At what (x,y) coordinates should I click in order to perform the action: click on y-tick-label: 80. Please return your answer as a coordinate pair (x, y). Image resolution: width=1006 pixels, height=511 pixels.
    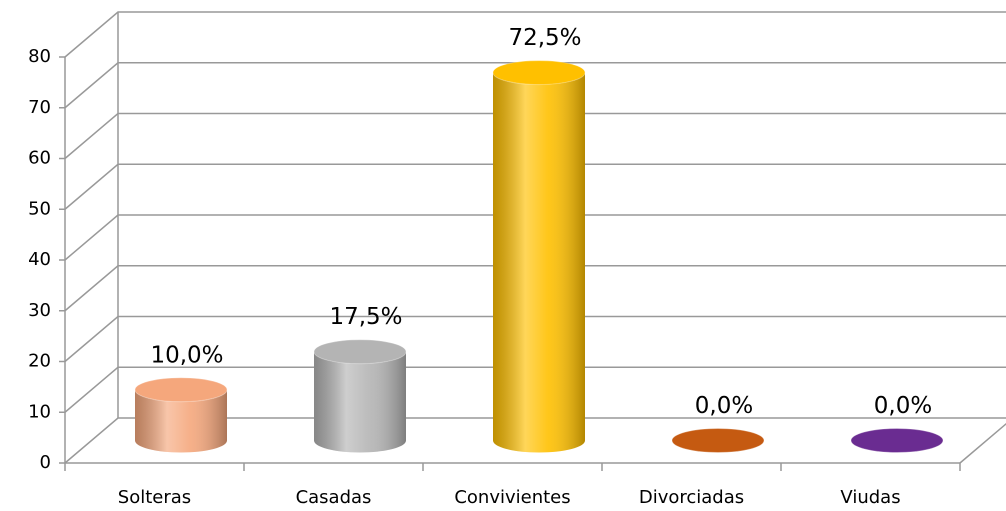
    Looking at the image, I should click on (39, 56).